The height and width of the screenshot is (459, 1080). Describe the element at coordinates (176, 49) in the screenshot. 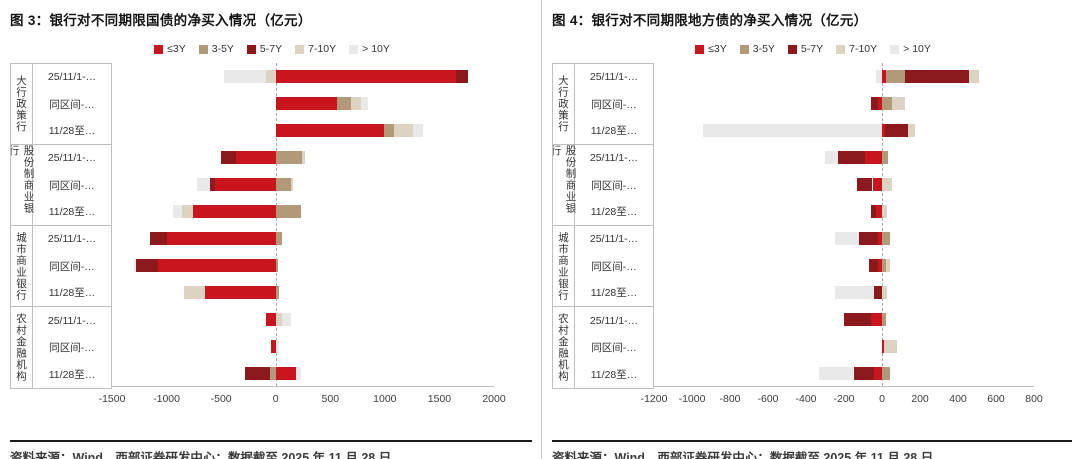

I see `legend-label: ≤3Y` at that location.